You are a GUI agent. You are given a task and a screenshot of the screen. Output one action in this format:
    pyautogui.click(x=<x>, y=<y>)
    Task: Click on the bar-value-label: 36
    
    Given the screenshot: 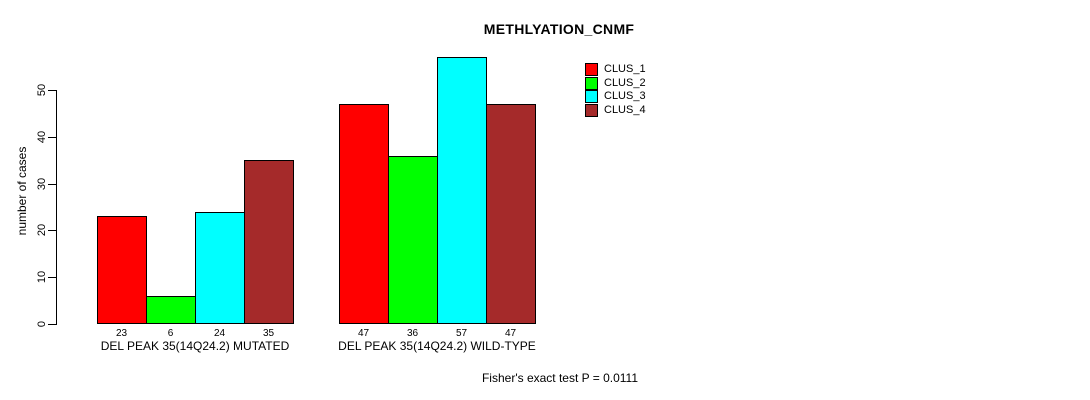 What is the action you would take?
    pyautogui.click(x=412, y=333)
    